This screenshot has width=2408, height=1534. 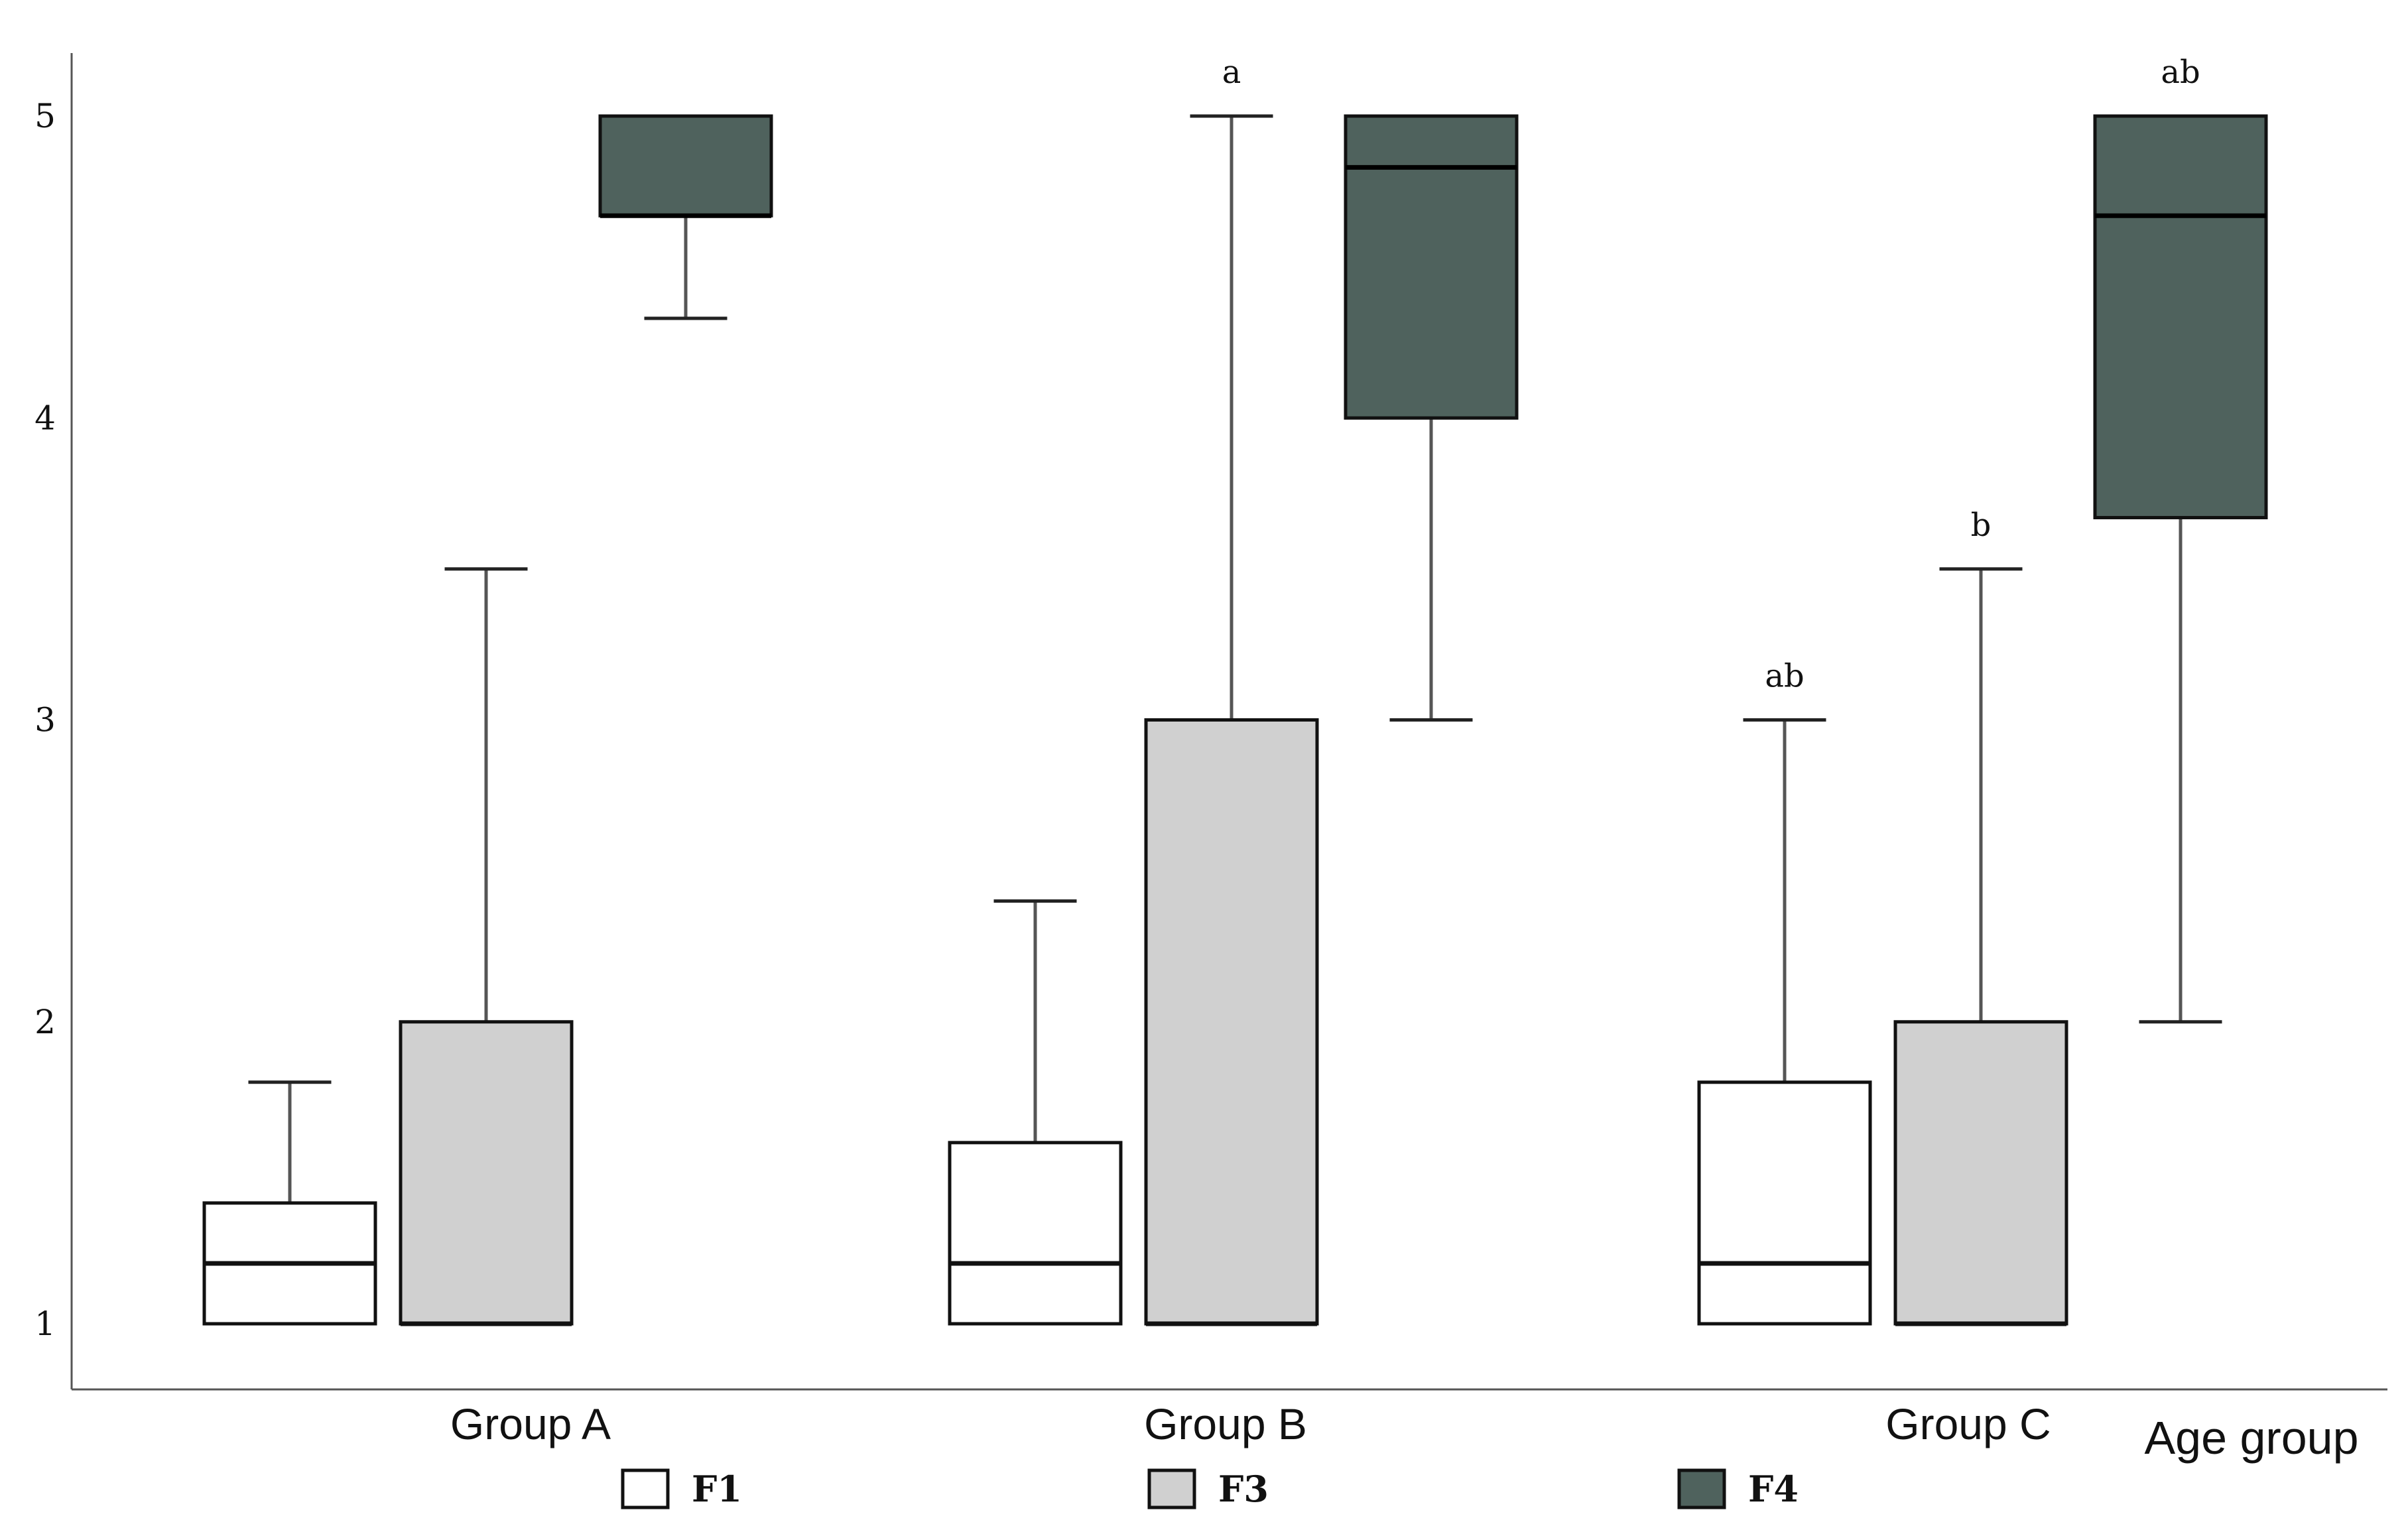 I want to click on box-f1-group-c, so click(x=1784, y=1022).